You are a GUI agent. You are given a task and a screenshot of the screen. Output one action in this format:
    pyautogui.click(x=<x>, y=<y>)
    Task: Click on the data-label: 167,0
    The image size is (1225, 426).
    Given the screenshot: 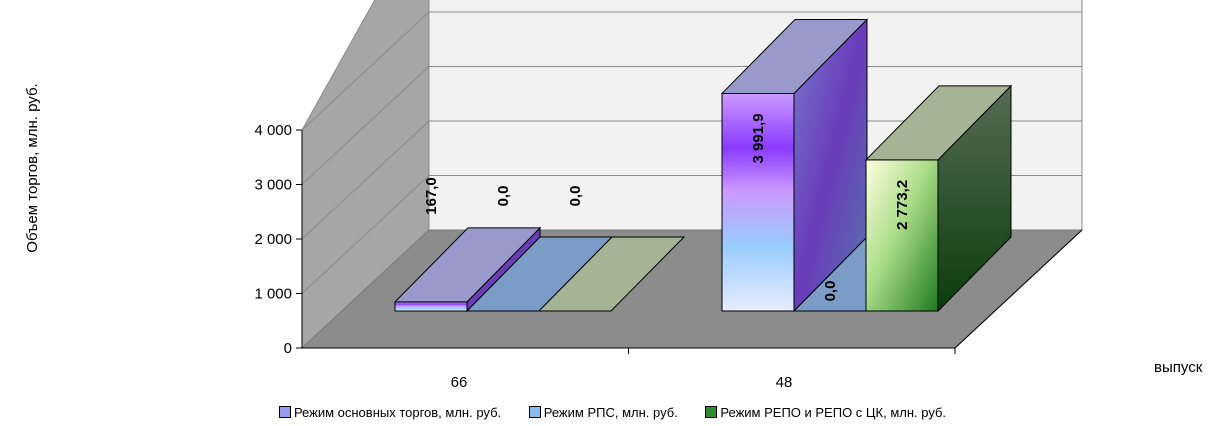 What is the action you would take?
    pyautogui.click(x=431, y=196)
    